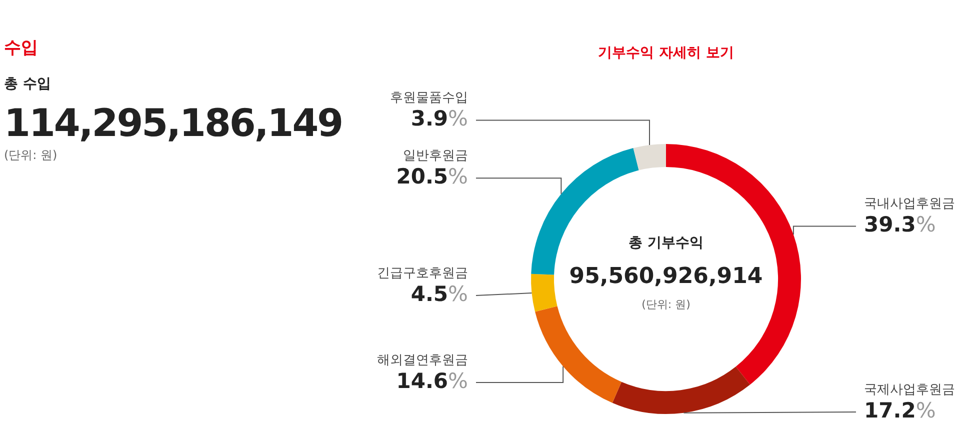  What do you see at coordinates (432, 380) in the screenshot?
I see `data-label: 14.6%` at bounding box center [432, 380].